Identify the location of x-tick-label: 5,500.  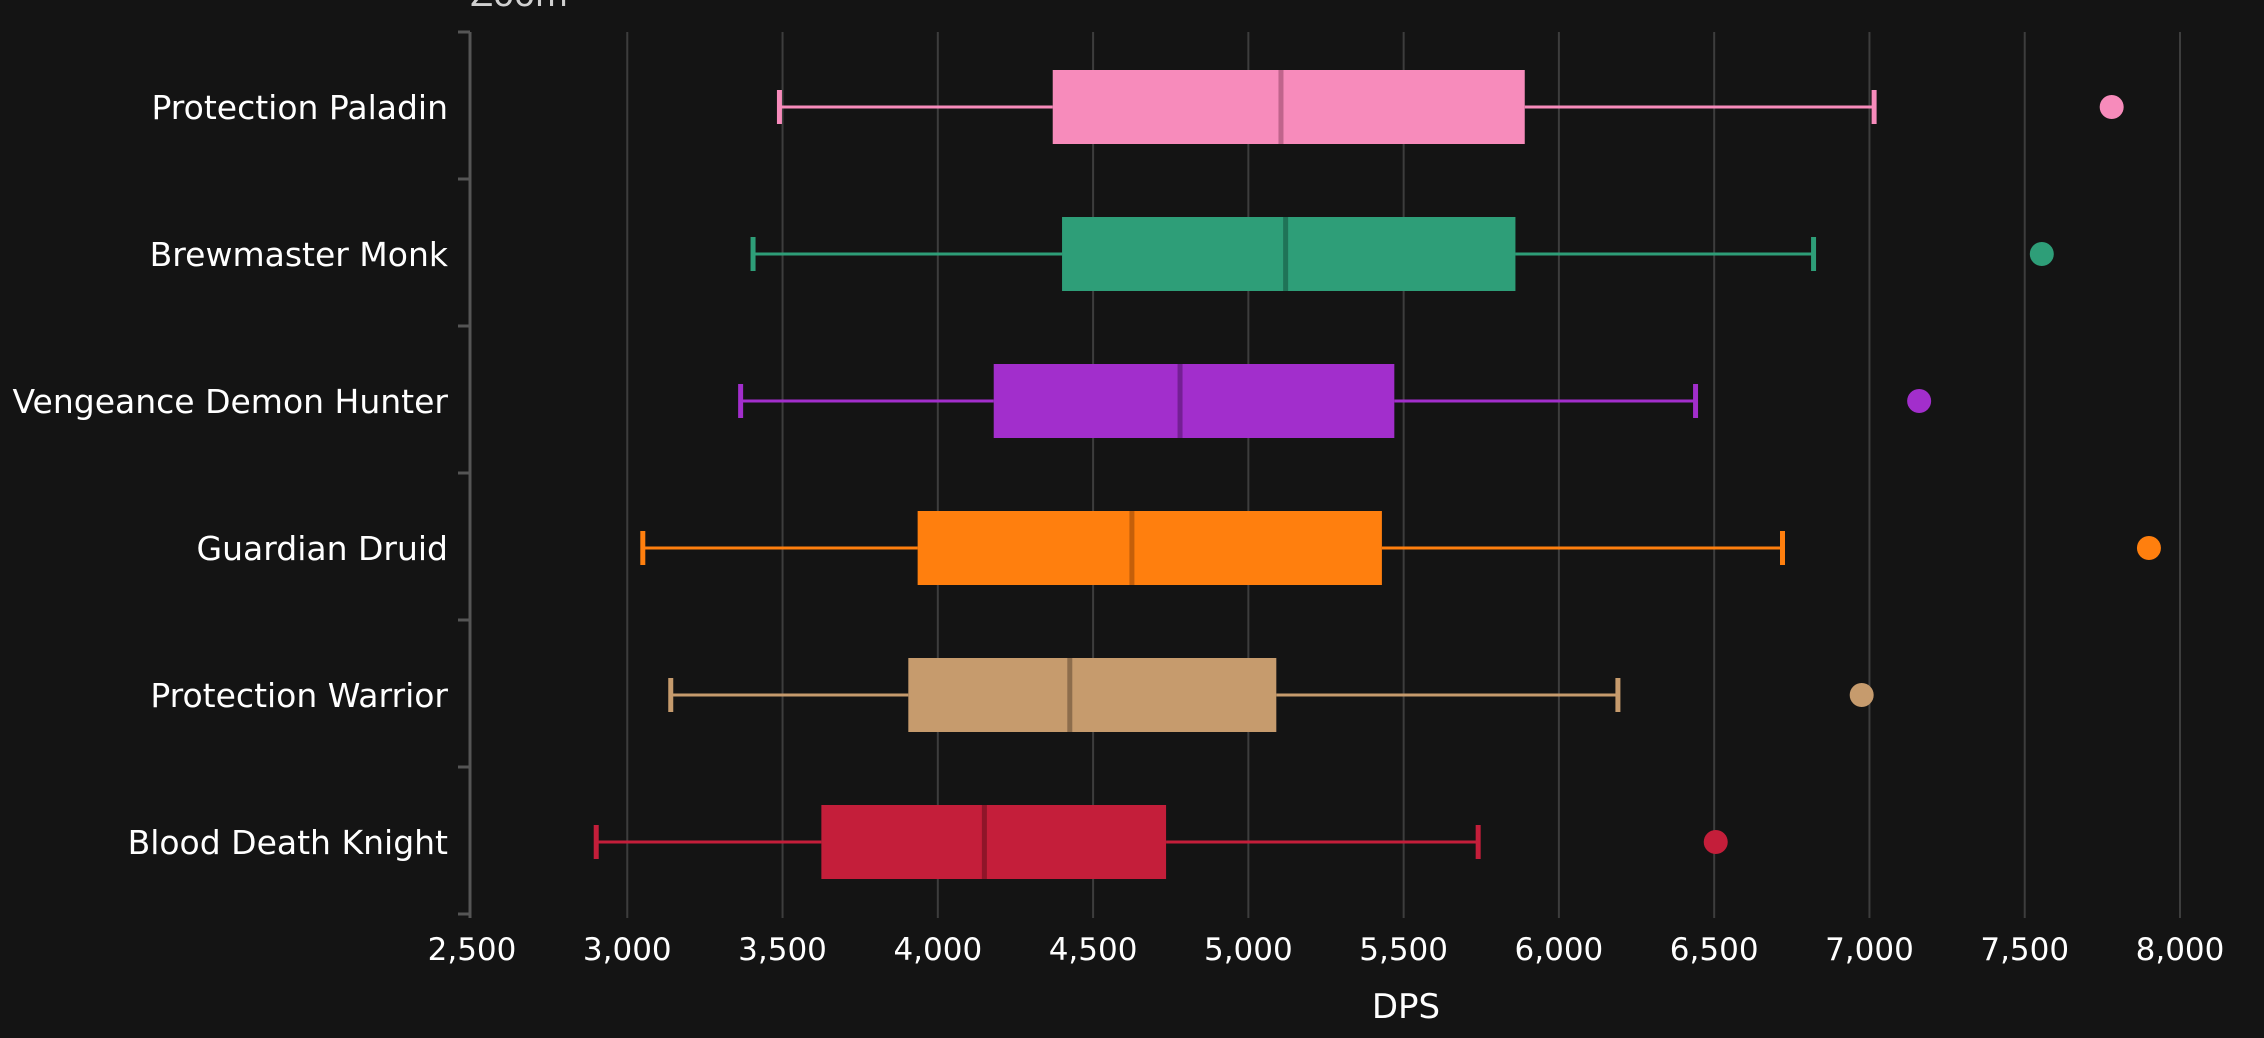
(1403, 950).